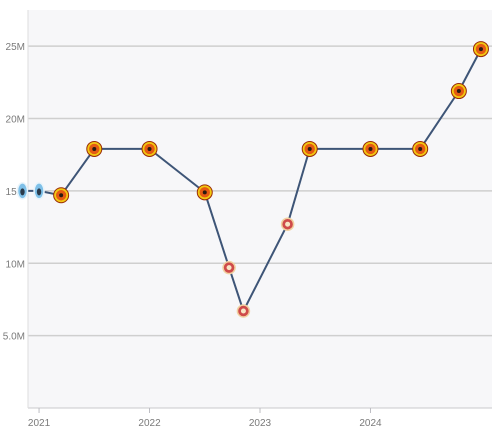 The height and width of the screenshot is (445, 500). What do you see at coordinates (39, 423) in the screenshot?
I see `x-tick-label: 2021` at bounding box center [39, 423].